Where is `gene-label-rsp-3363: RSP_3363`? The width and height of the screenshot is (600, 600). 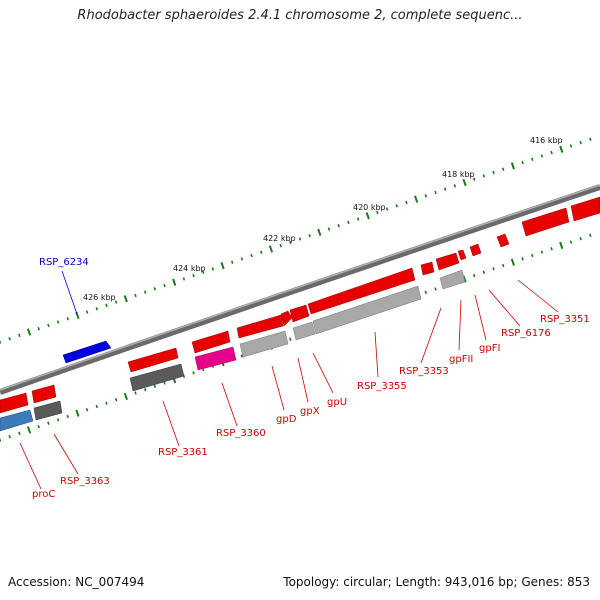 gene-label-rsp-3363: RSP_3363 is located at coordinates (85, 481).